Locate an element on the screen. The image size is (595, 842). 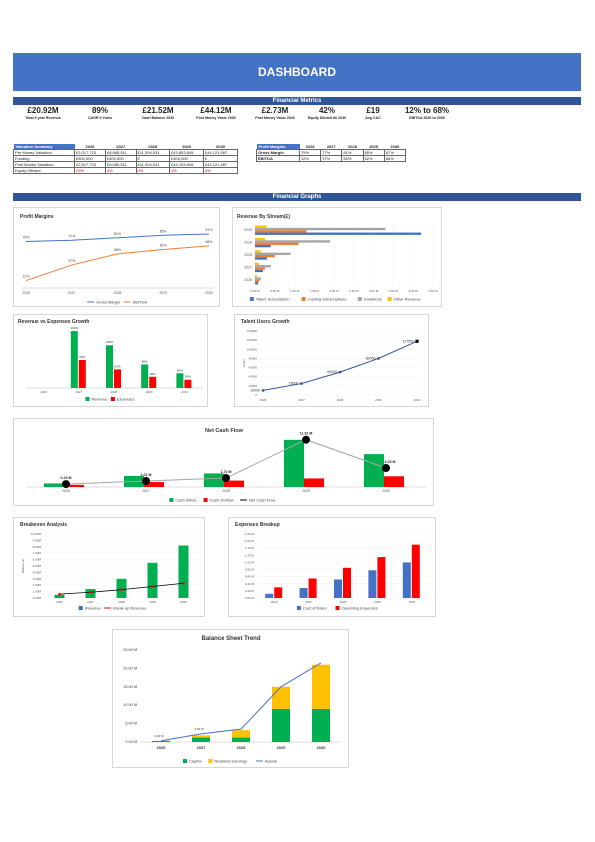
data-label: 62% is located at coordinates (163, 246).